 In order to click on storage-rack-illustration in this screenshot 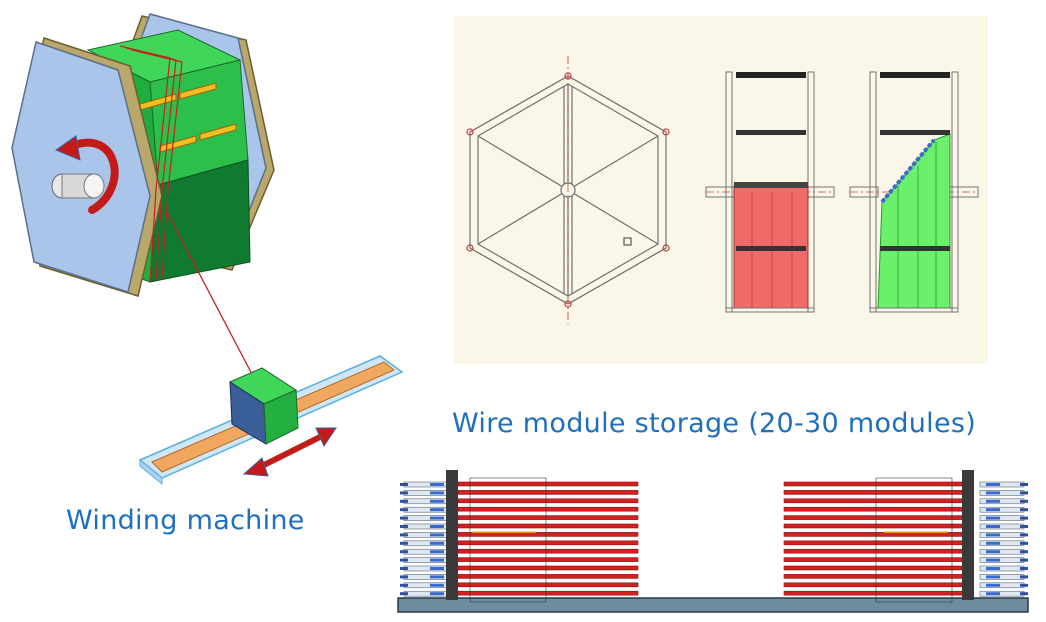, I will do `click(713, 541)`.